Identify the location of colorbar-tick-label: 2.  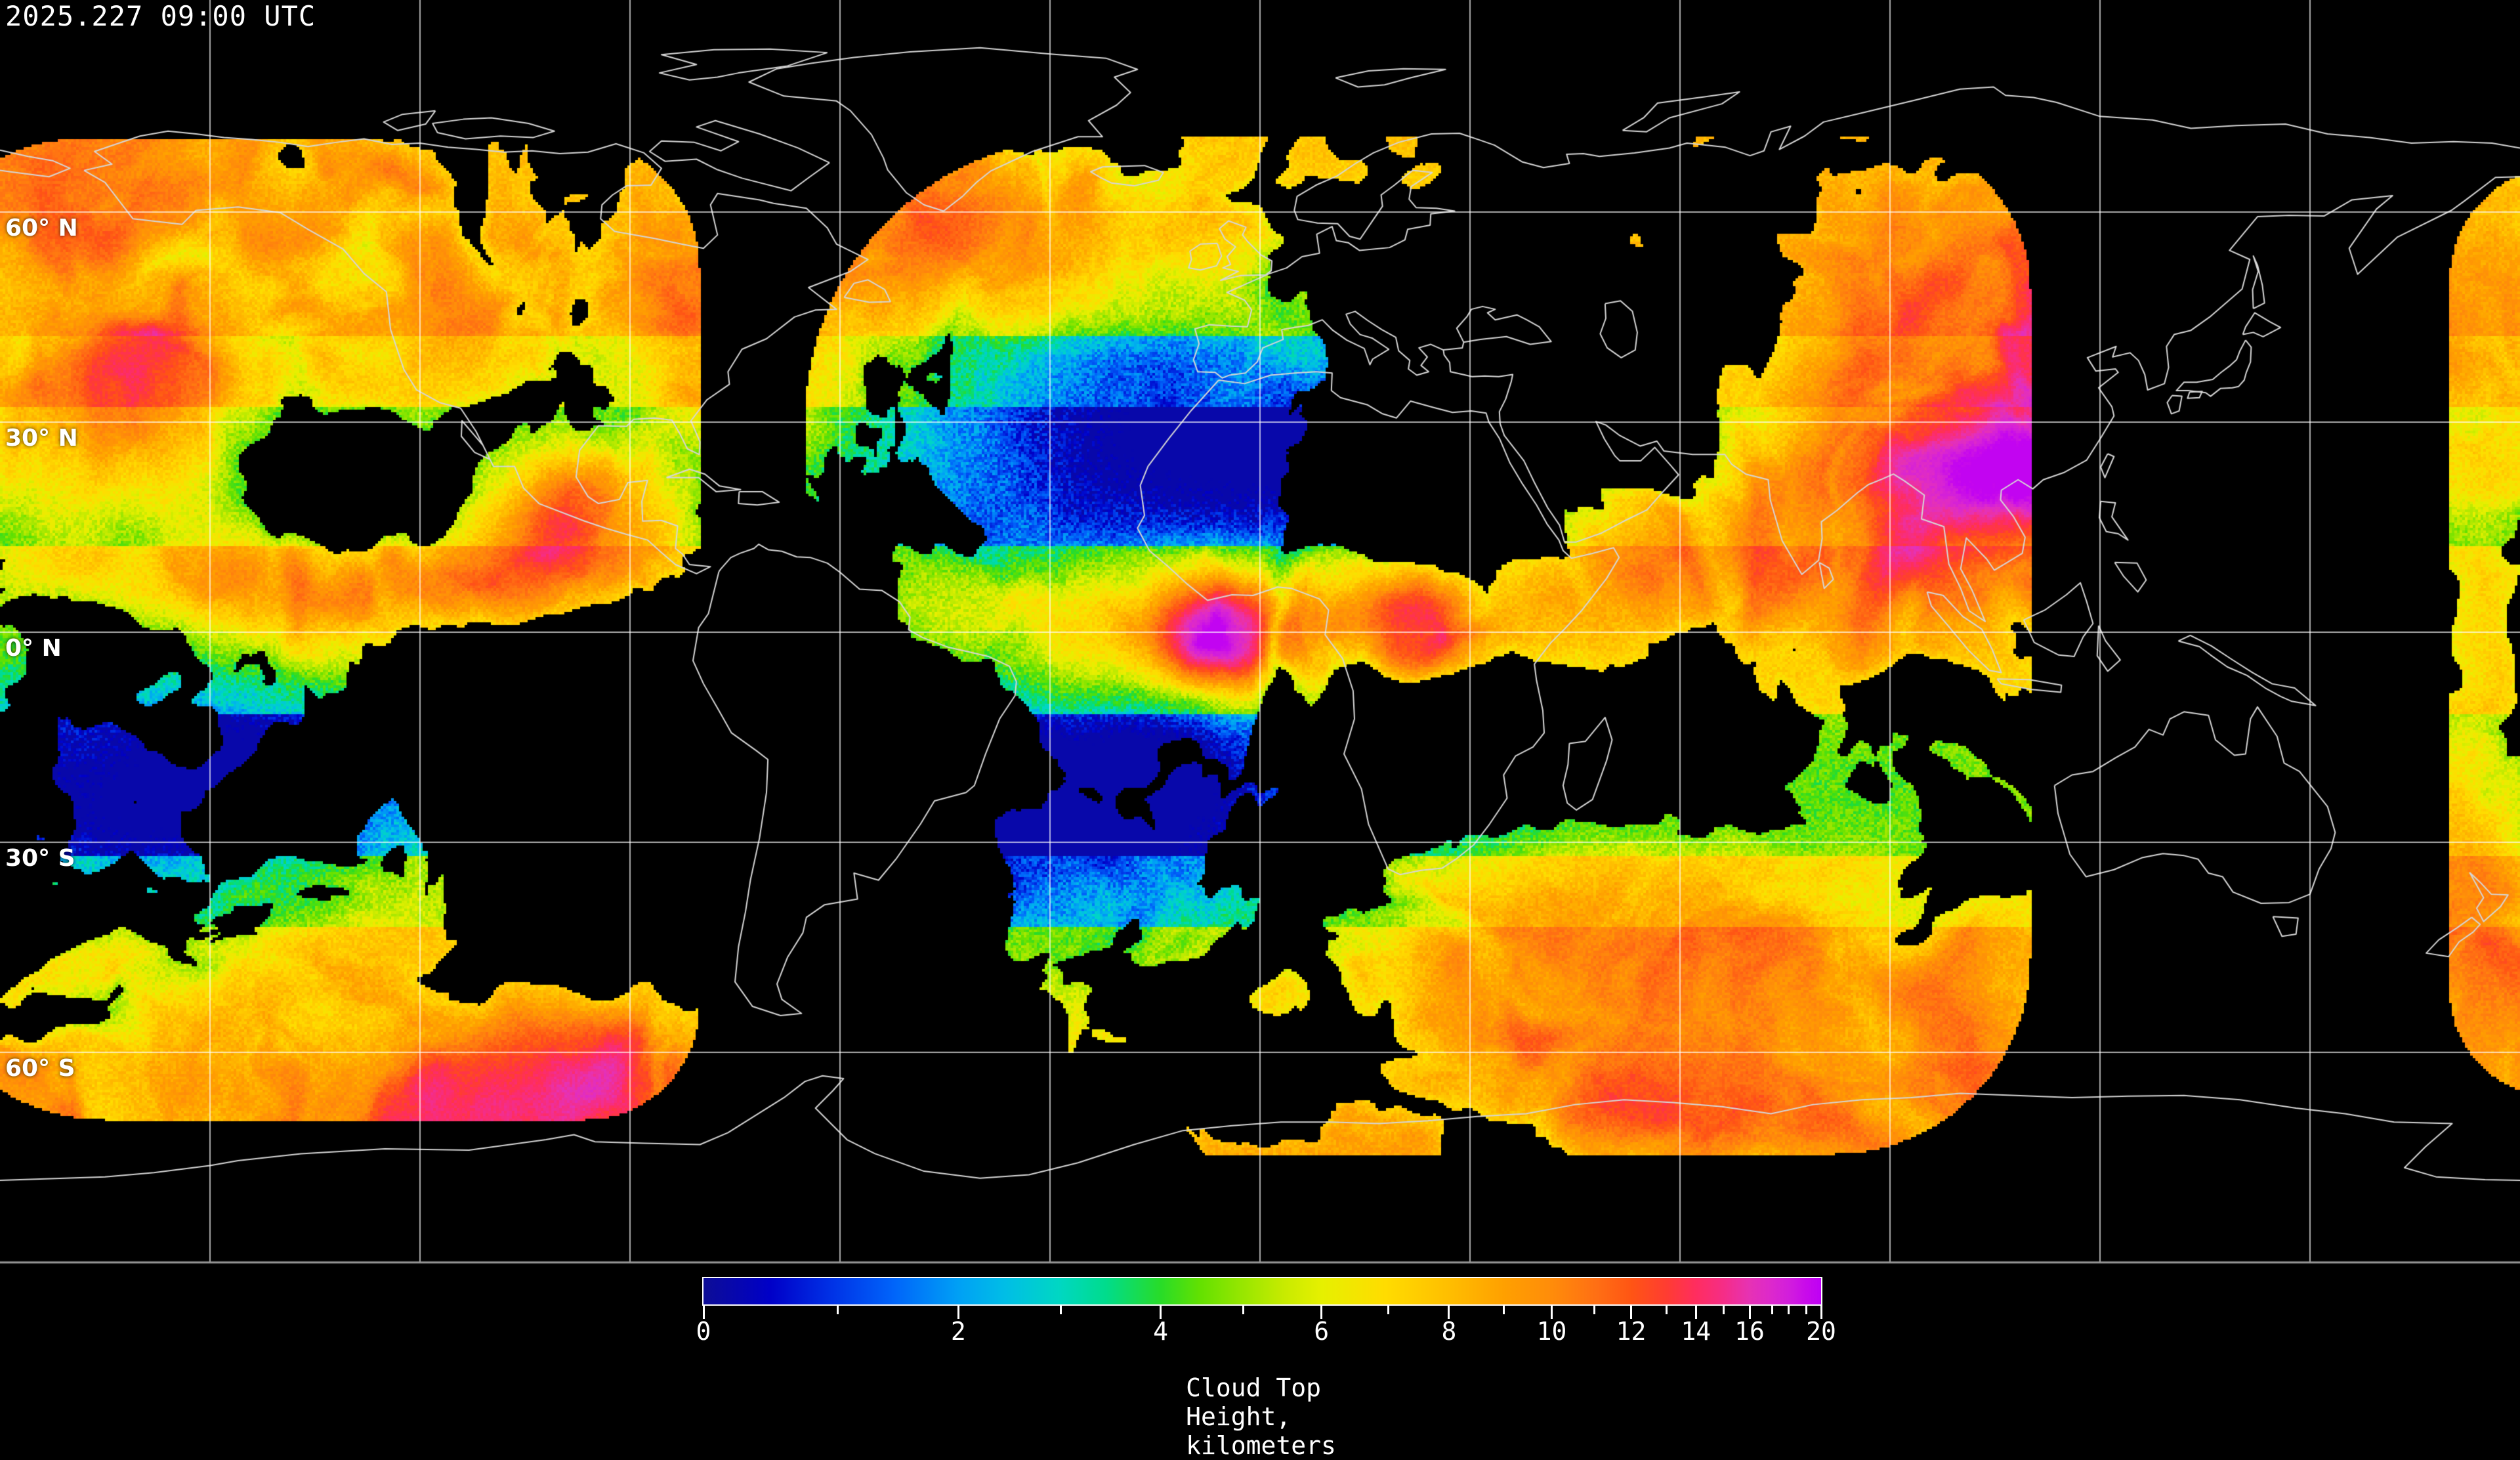
(958, 1331).